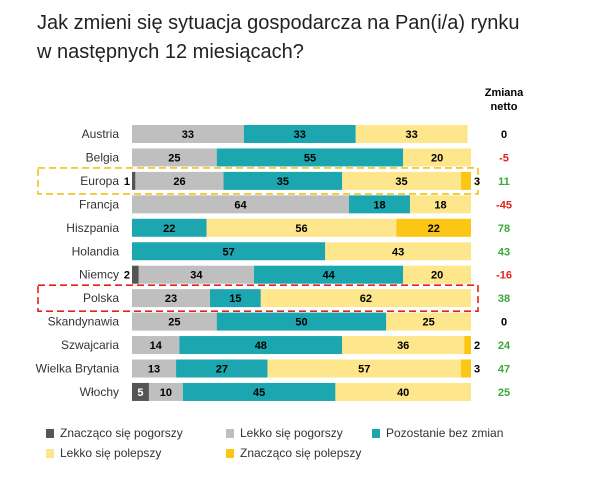  I want to click on data-label: 50, so click(301, 323).